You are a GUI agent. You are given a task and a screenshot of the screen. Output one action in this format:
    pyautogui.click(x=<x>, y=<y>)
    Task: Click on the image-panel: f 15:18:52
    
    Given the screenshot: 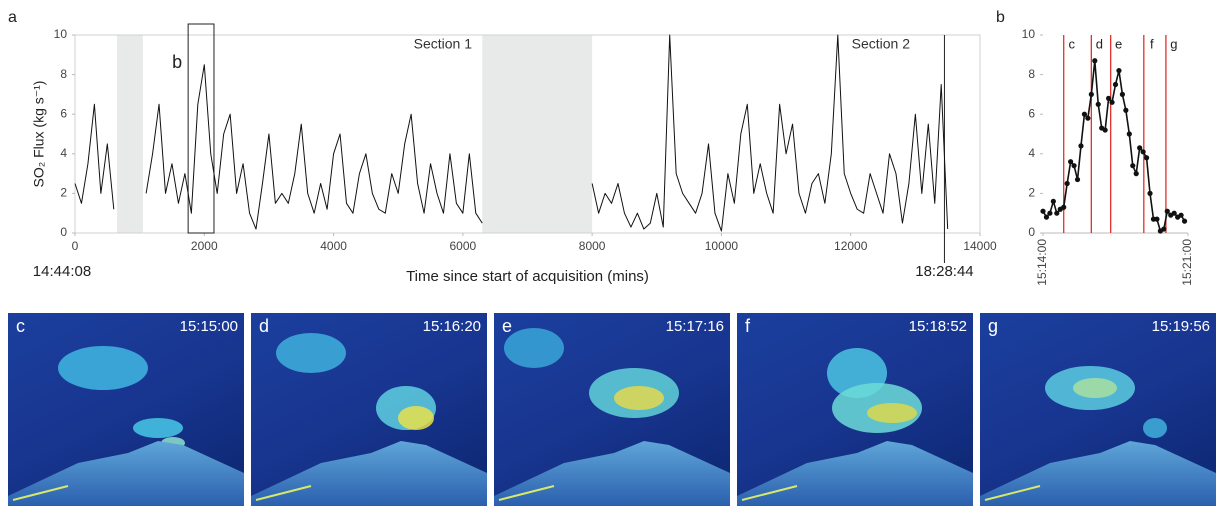 What is the action you would take?
    pyautogui.click(x=855, y=409)
    